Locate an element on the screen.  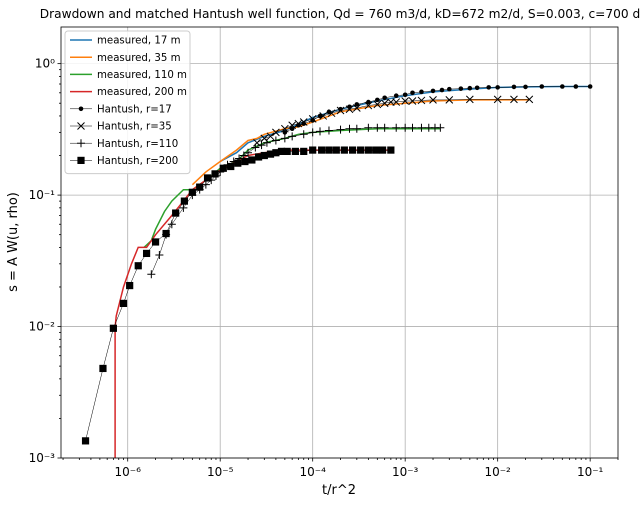
legend-box is located at coordinates (127, 102).